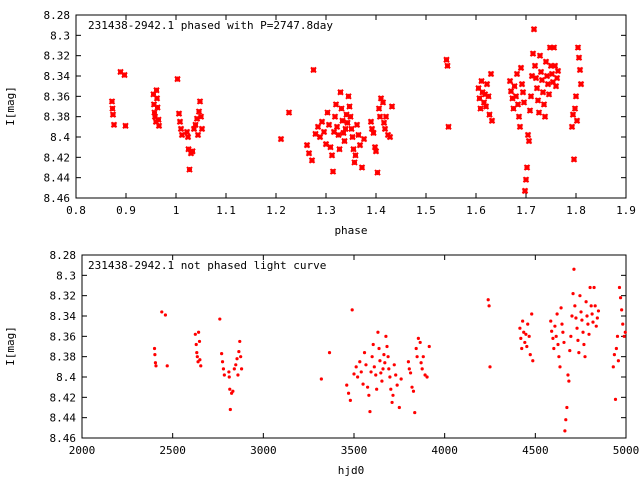 The width and height of the screenshot is (640, 480). Describe the element at coordinates (66, 377) in the screenshot. I see `unphased-y-tick-label: 8.4` at that location.